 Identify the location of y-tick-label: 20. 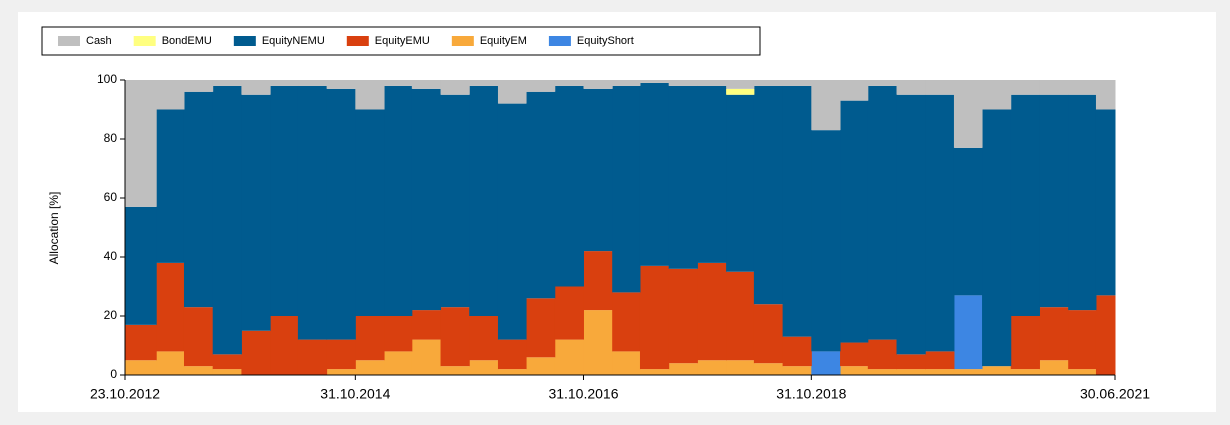
(111, 315).